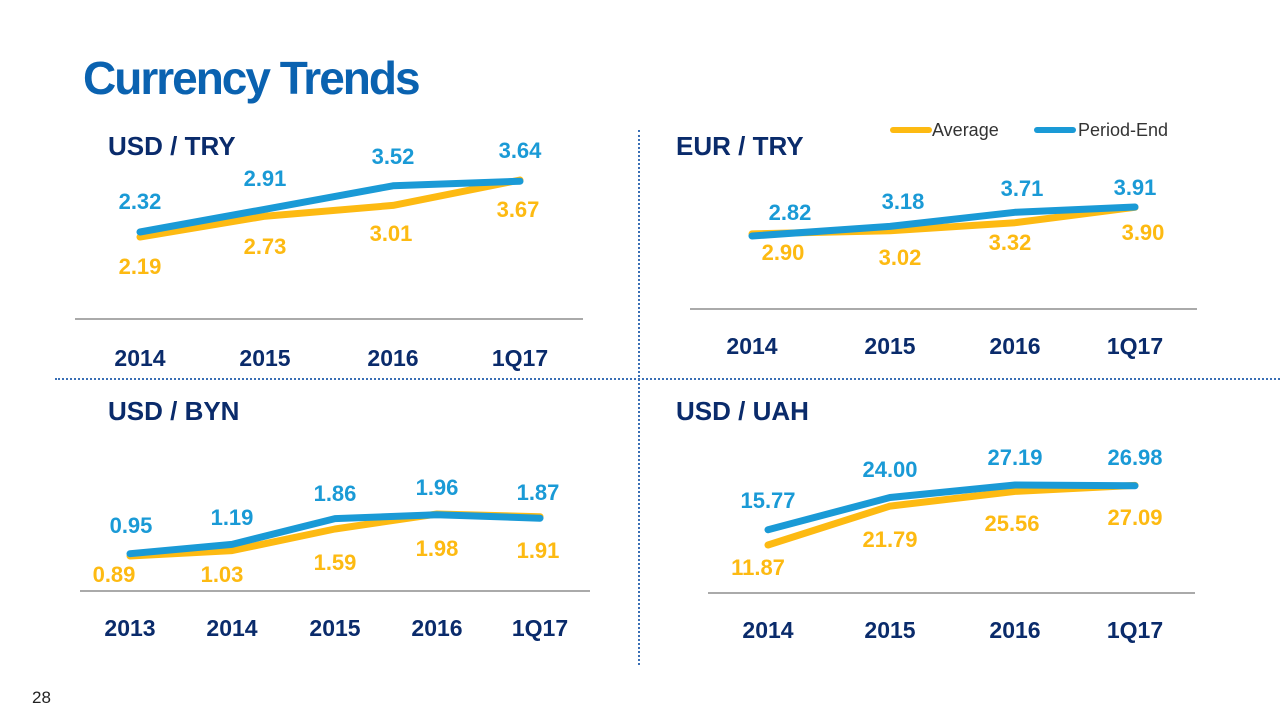 The width and height of the screenshot is (1280, 720). Describe the element at coordinates (140, 201) in the screenshot. I see `chart-1-data-label-period-end: 2.32` at that location.